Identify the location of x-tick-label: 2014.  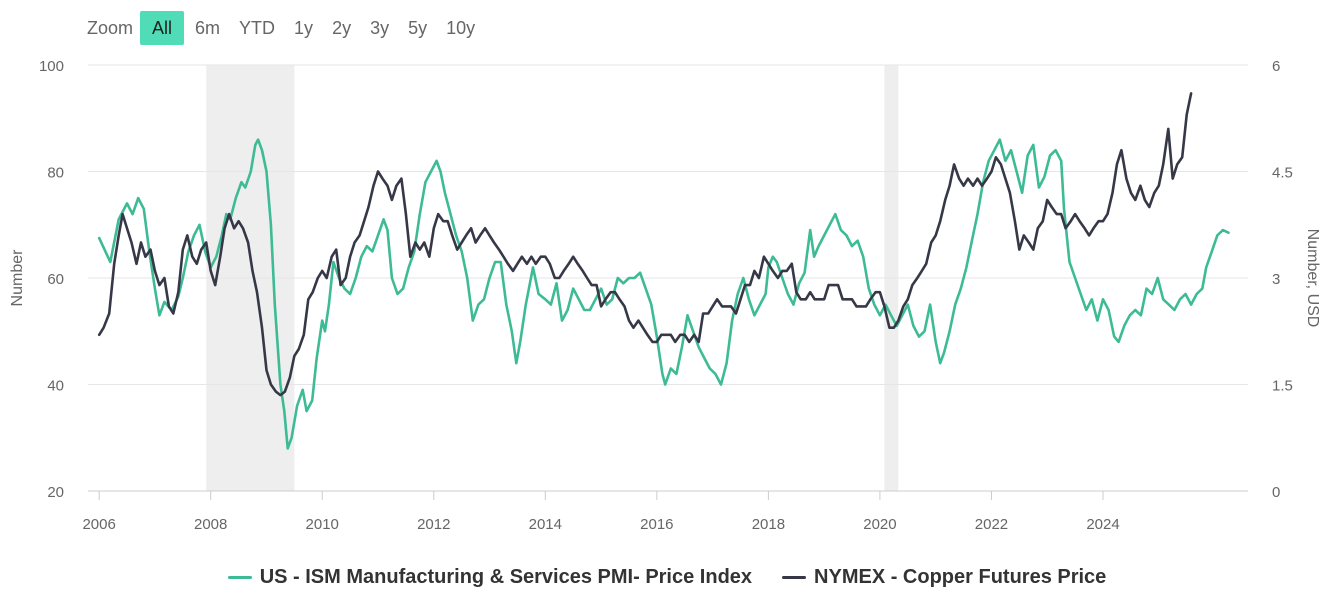
(545, 524).